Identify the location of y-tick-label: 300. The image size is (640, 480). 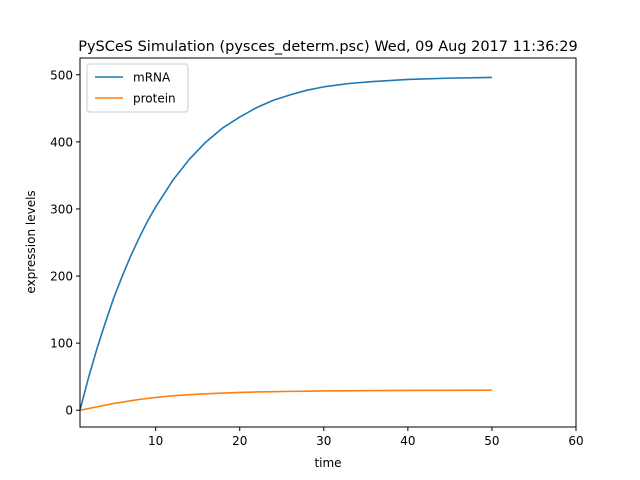
(61, 209).